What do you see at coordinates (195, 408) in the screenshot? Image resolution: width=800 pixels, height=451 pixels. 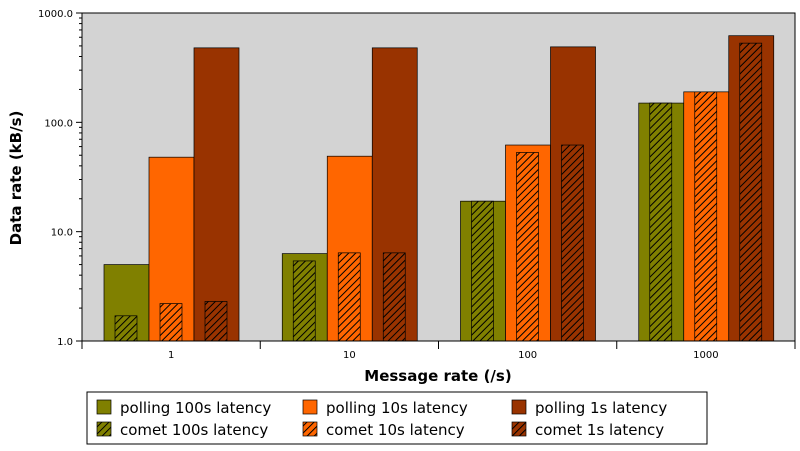 I see `legend-label-polling-100s-latency: polling 100s latency` at bounding box center [195, 408].